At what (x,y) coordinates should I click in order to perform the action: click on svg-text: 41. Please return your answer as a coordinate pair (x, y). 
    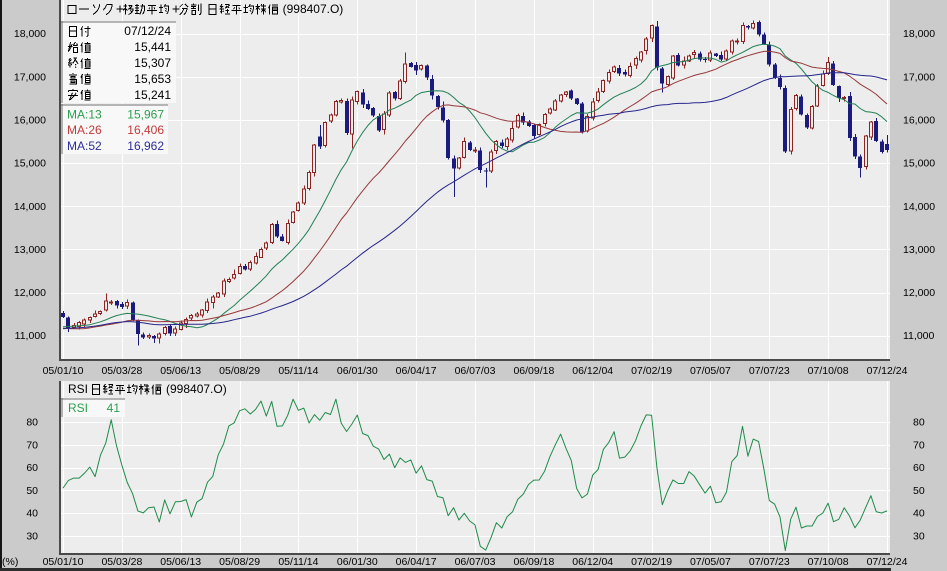
    Looking at the image, I should click on (114, 408).